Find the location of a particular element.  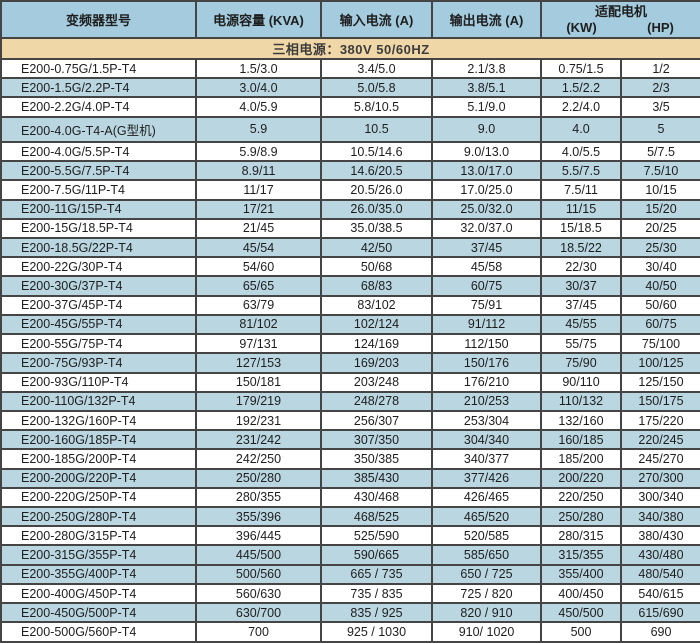

value-cell: 175/220 is located at coordinates (659, 420).